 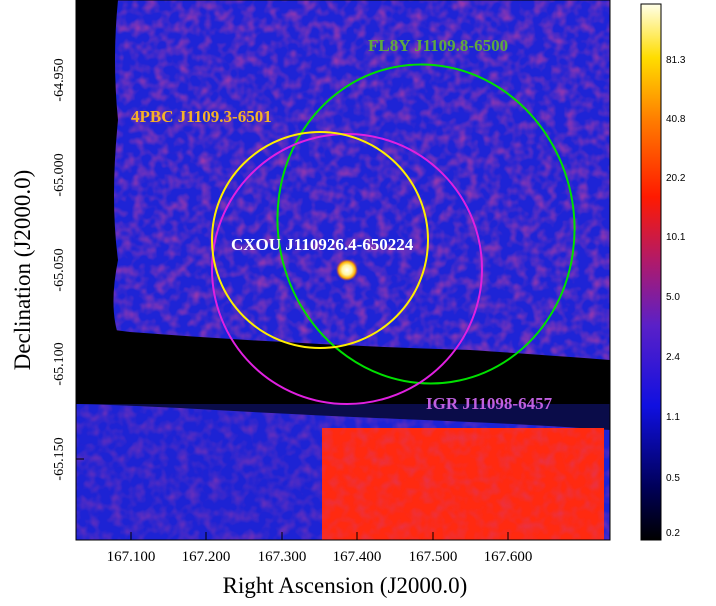 I want to click on chip-gap-vertical, so click(x=98, y=170).